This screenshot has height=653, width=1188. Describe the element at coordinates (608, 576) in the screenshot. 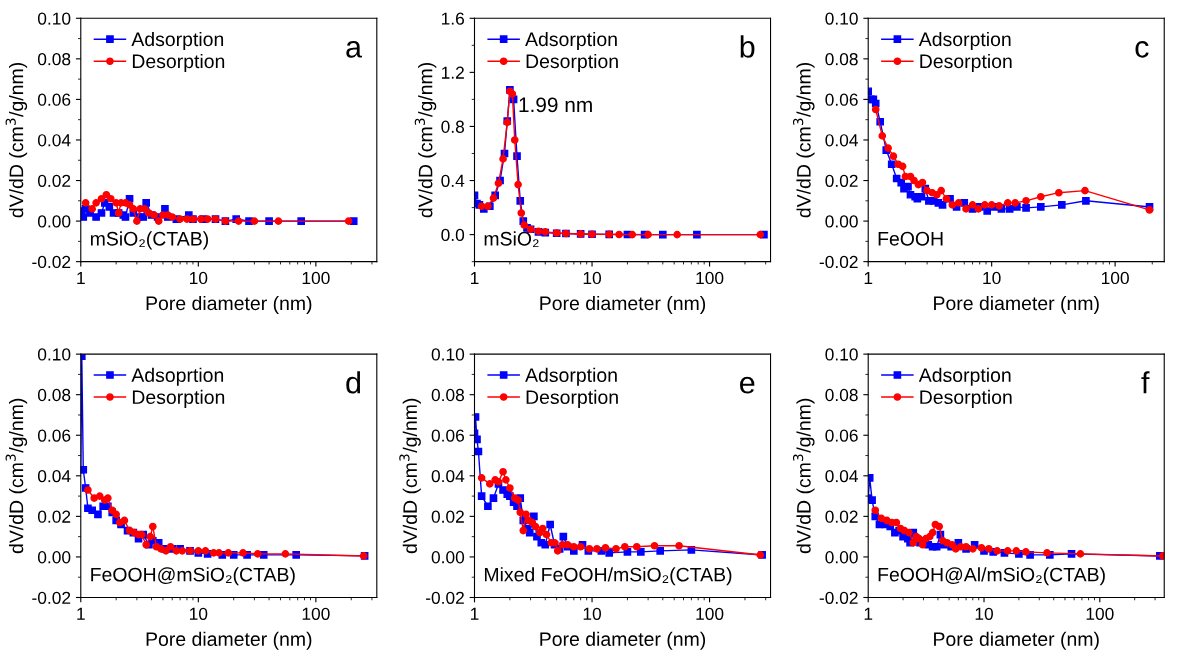

I see `annotation: Mixed FeOOH/mSiO₂(CTAB)` at that location.